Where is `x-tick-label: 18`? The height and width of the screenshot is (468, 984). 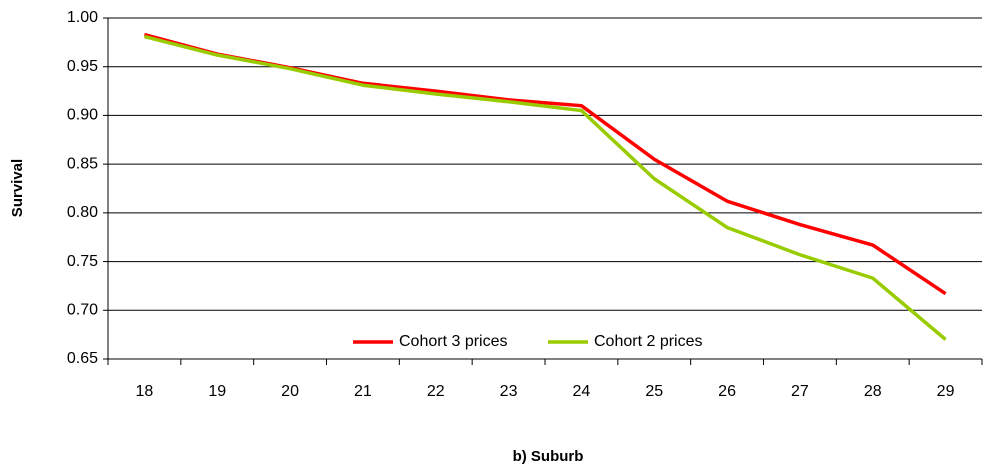
x-tick-label: 18 is located at coordinates (145, 391).